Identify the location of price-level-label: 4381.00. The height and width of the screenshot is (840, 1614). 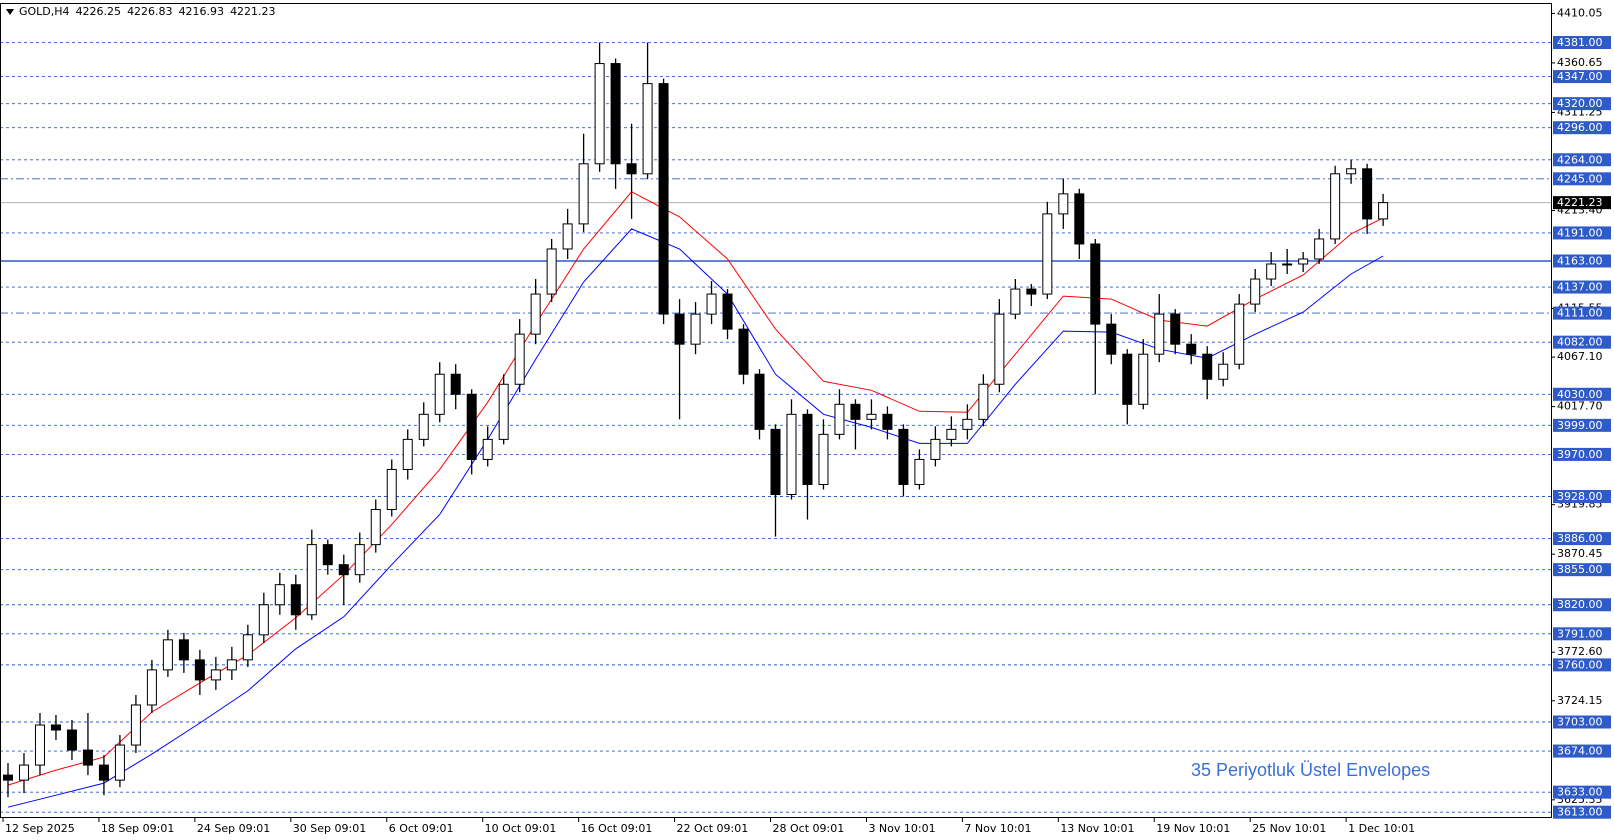
(1580, 42).